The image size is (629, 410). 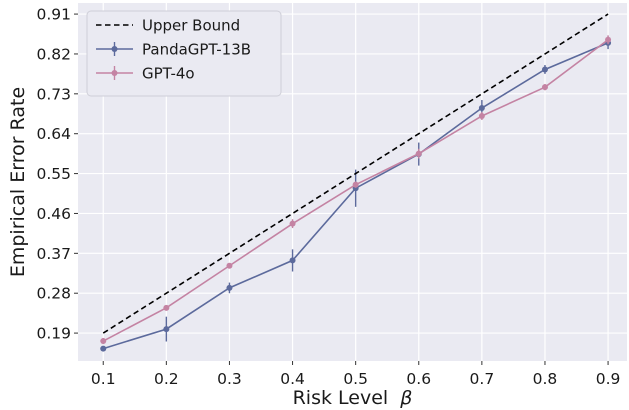 I want to click on x-tick-label: 0.6, so click(x=418, y=379).